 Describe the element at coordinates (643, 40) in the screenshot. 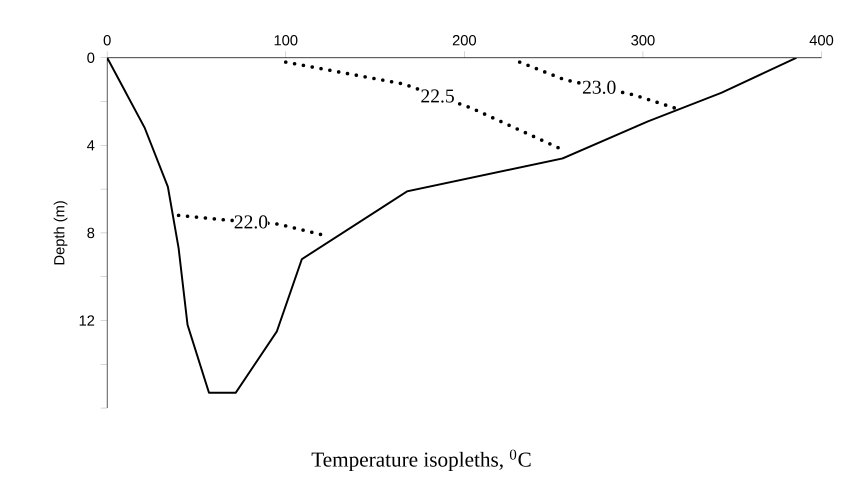

I see `x-tick-label: 300` at that location.